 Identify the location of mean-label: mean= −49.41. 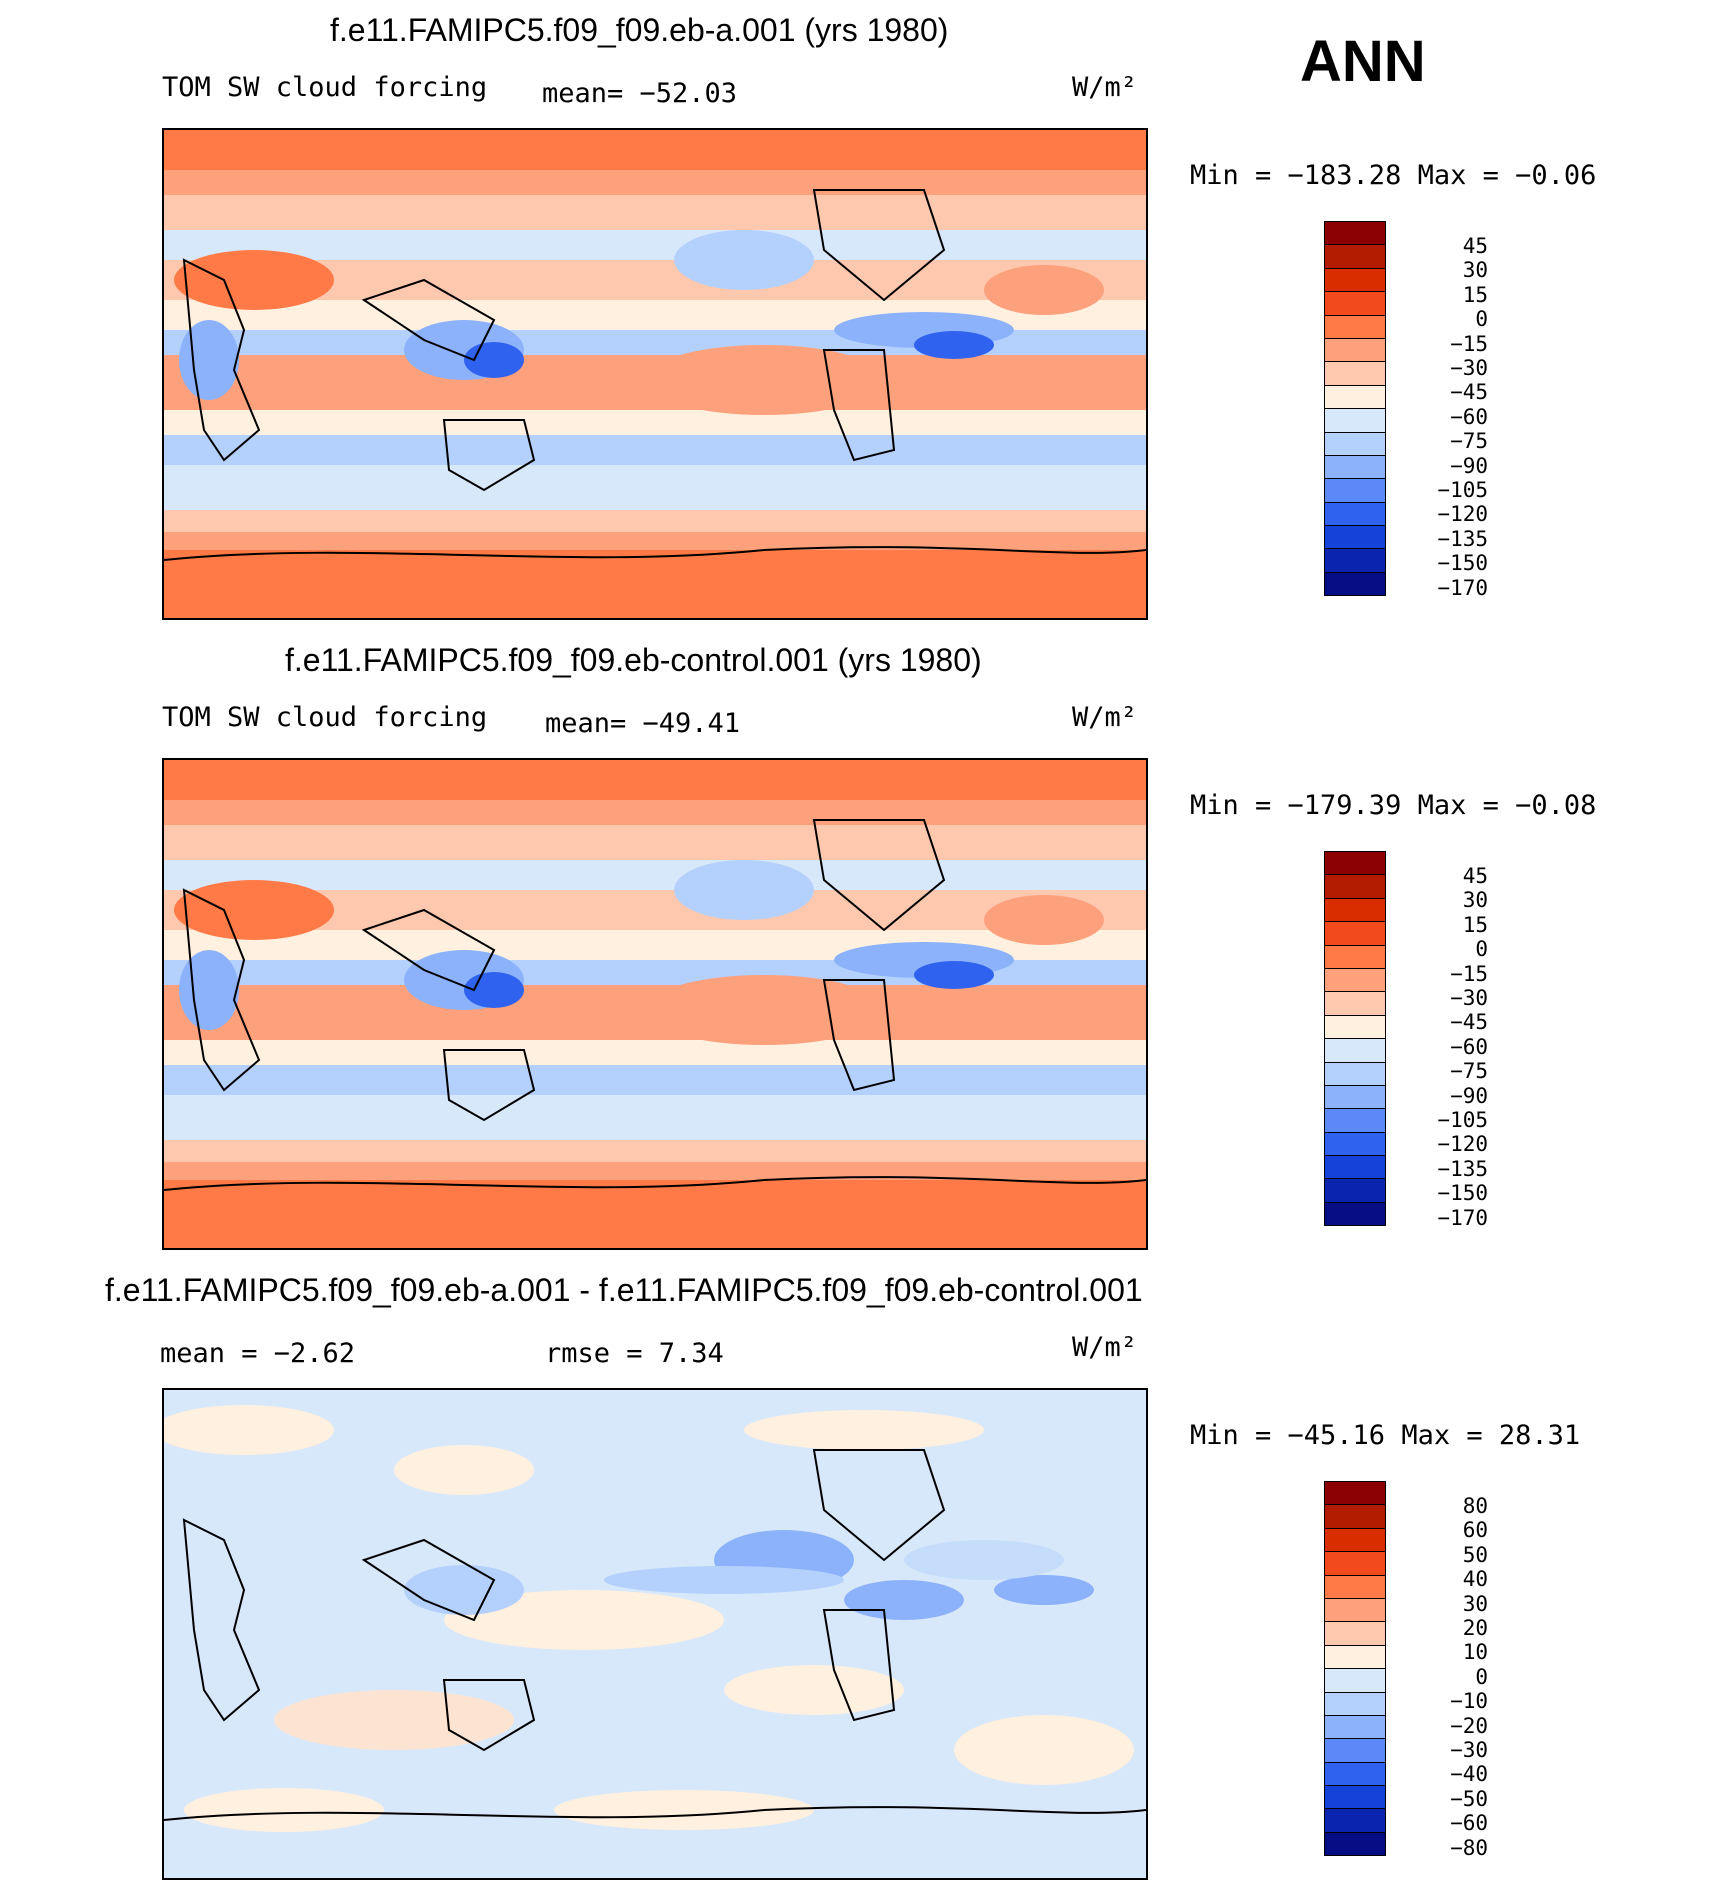
(643, 723).